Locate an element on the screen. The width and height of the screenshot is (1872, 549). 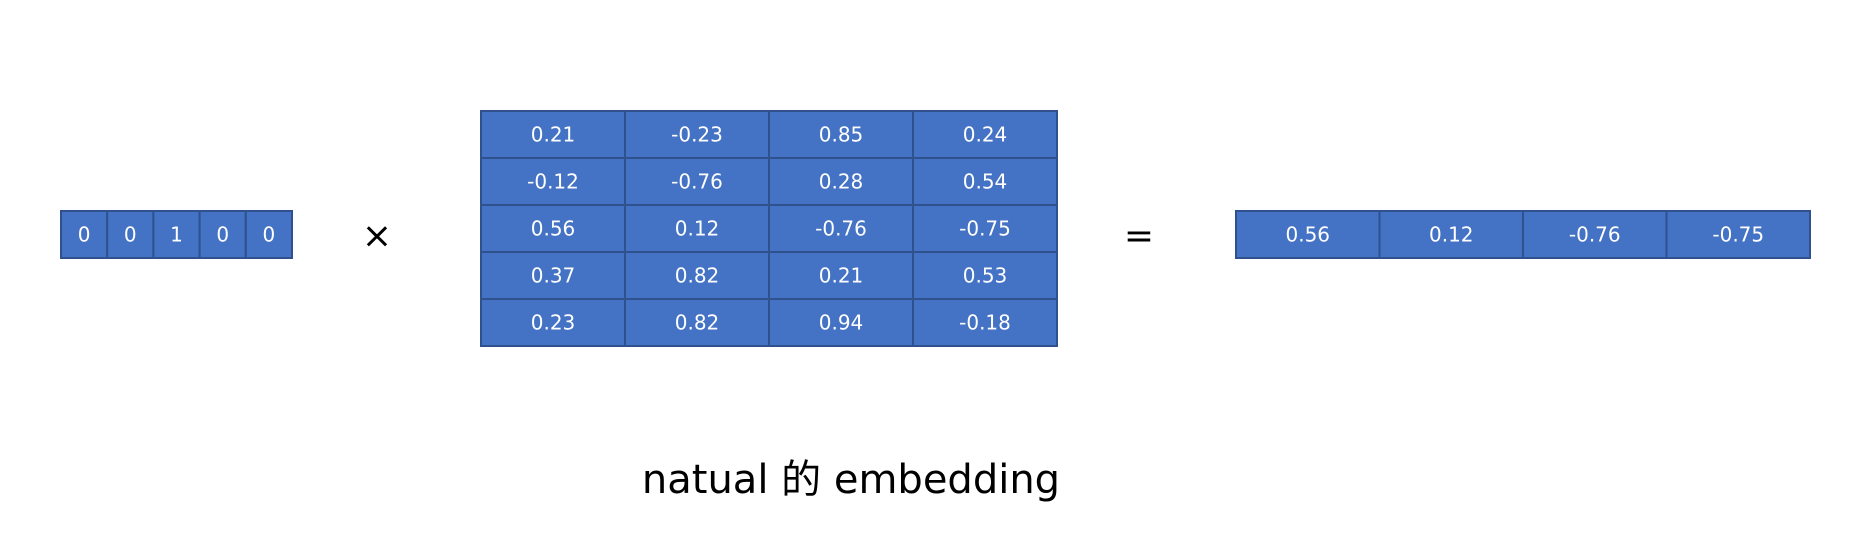
cell-value: -0.18 is located at coordinates (985, 323).